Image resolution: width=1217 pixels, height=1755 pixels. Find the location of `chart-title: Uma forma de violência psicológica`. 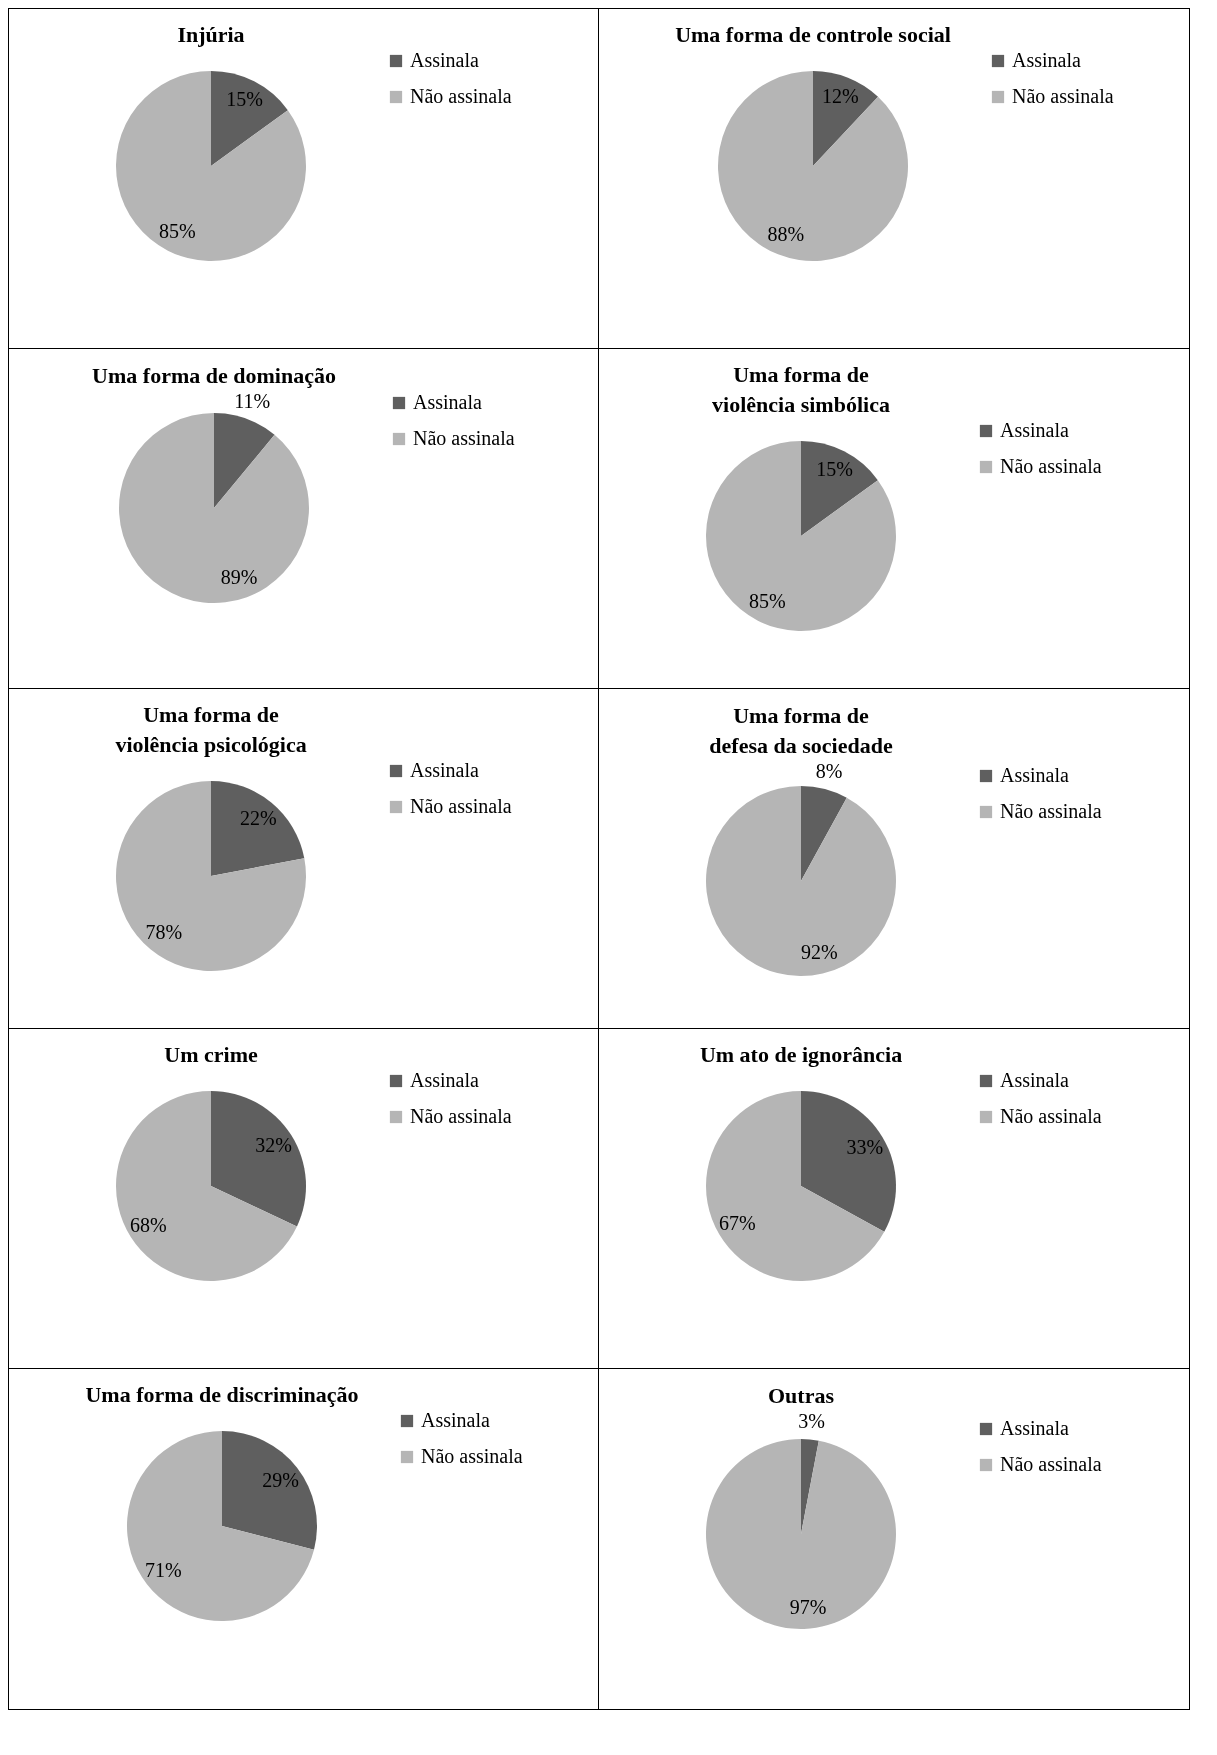

chart-title: Uma forma de violência psicológica is located at coordinates (210, 729).